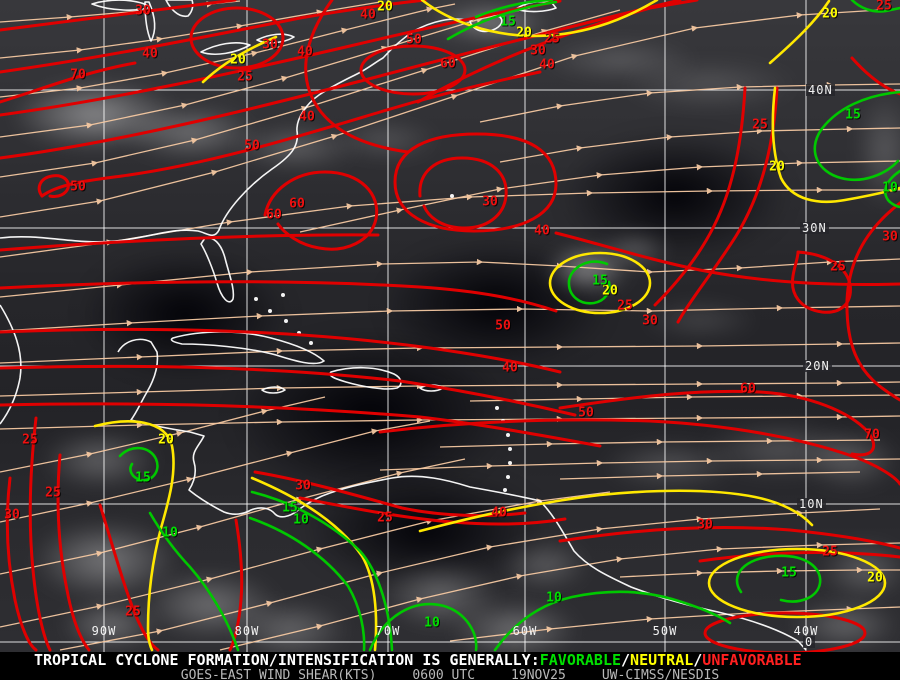 This screenshot has height=680, width=900. I want to click on longitude-label: 90W, so click(104, 631).